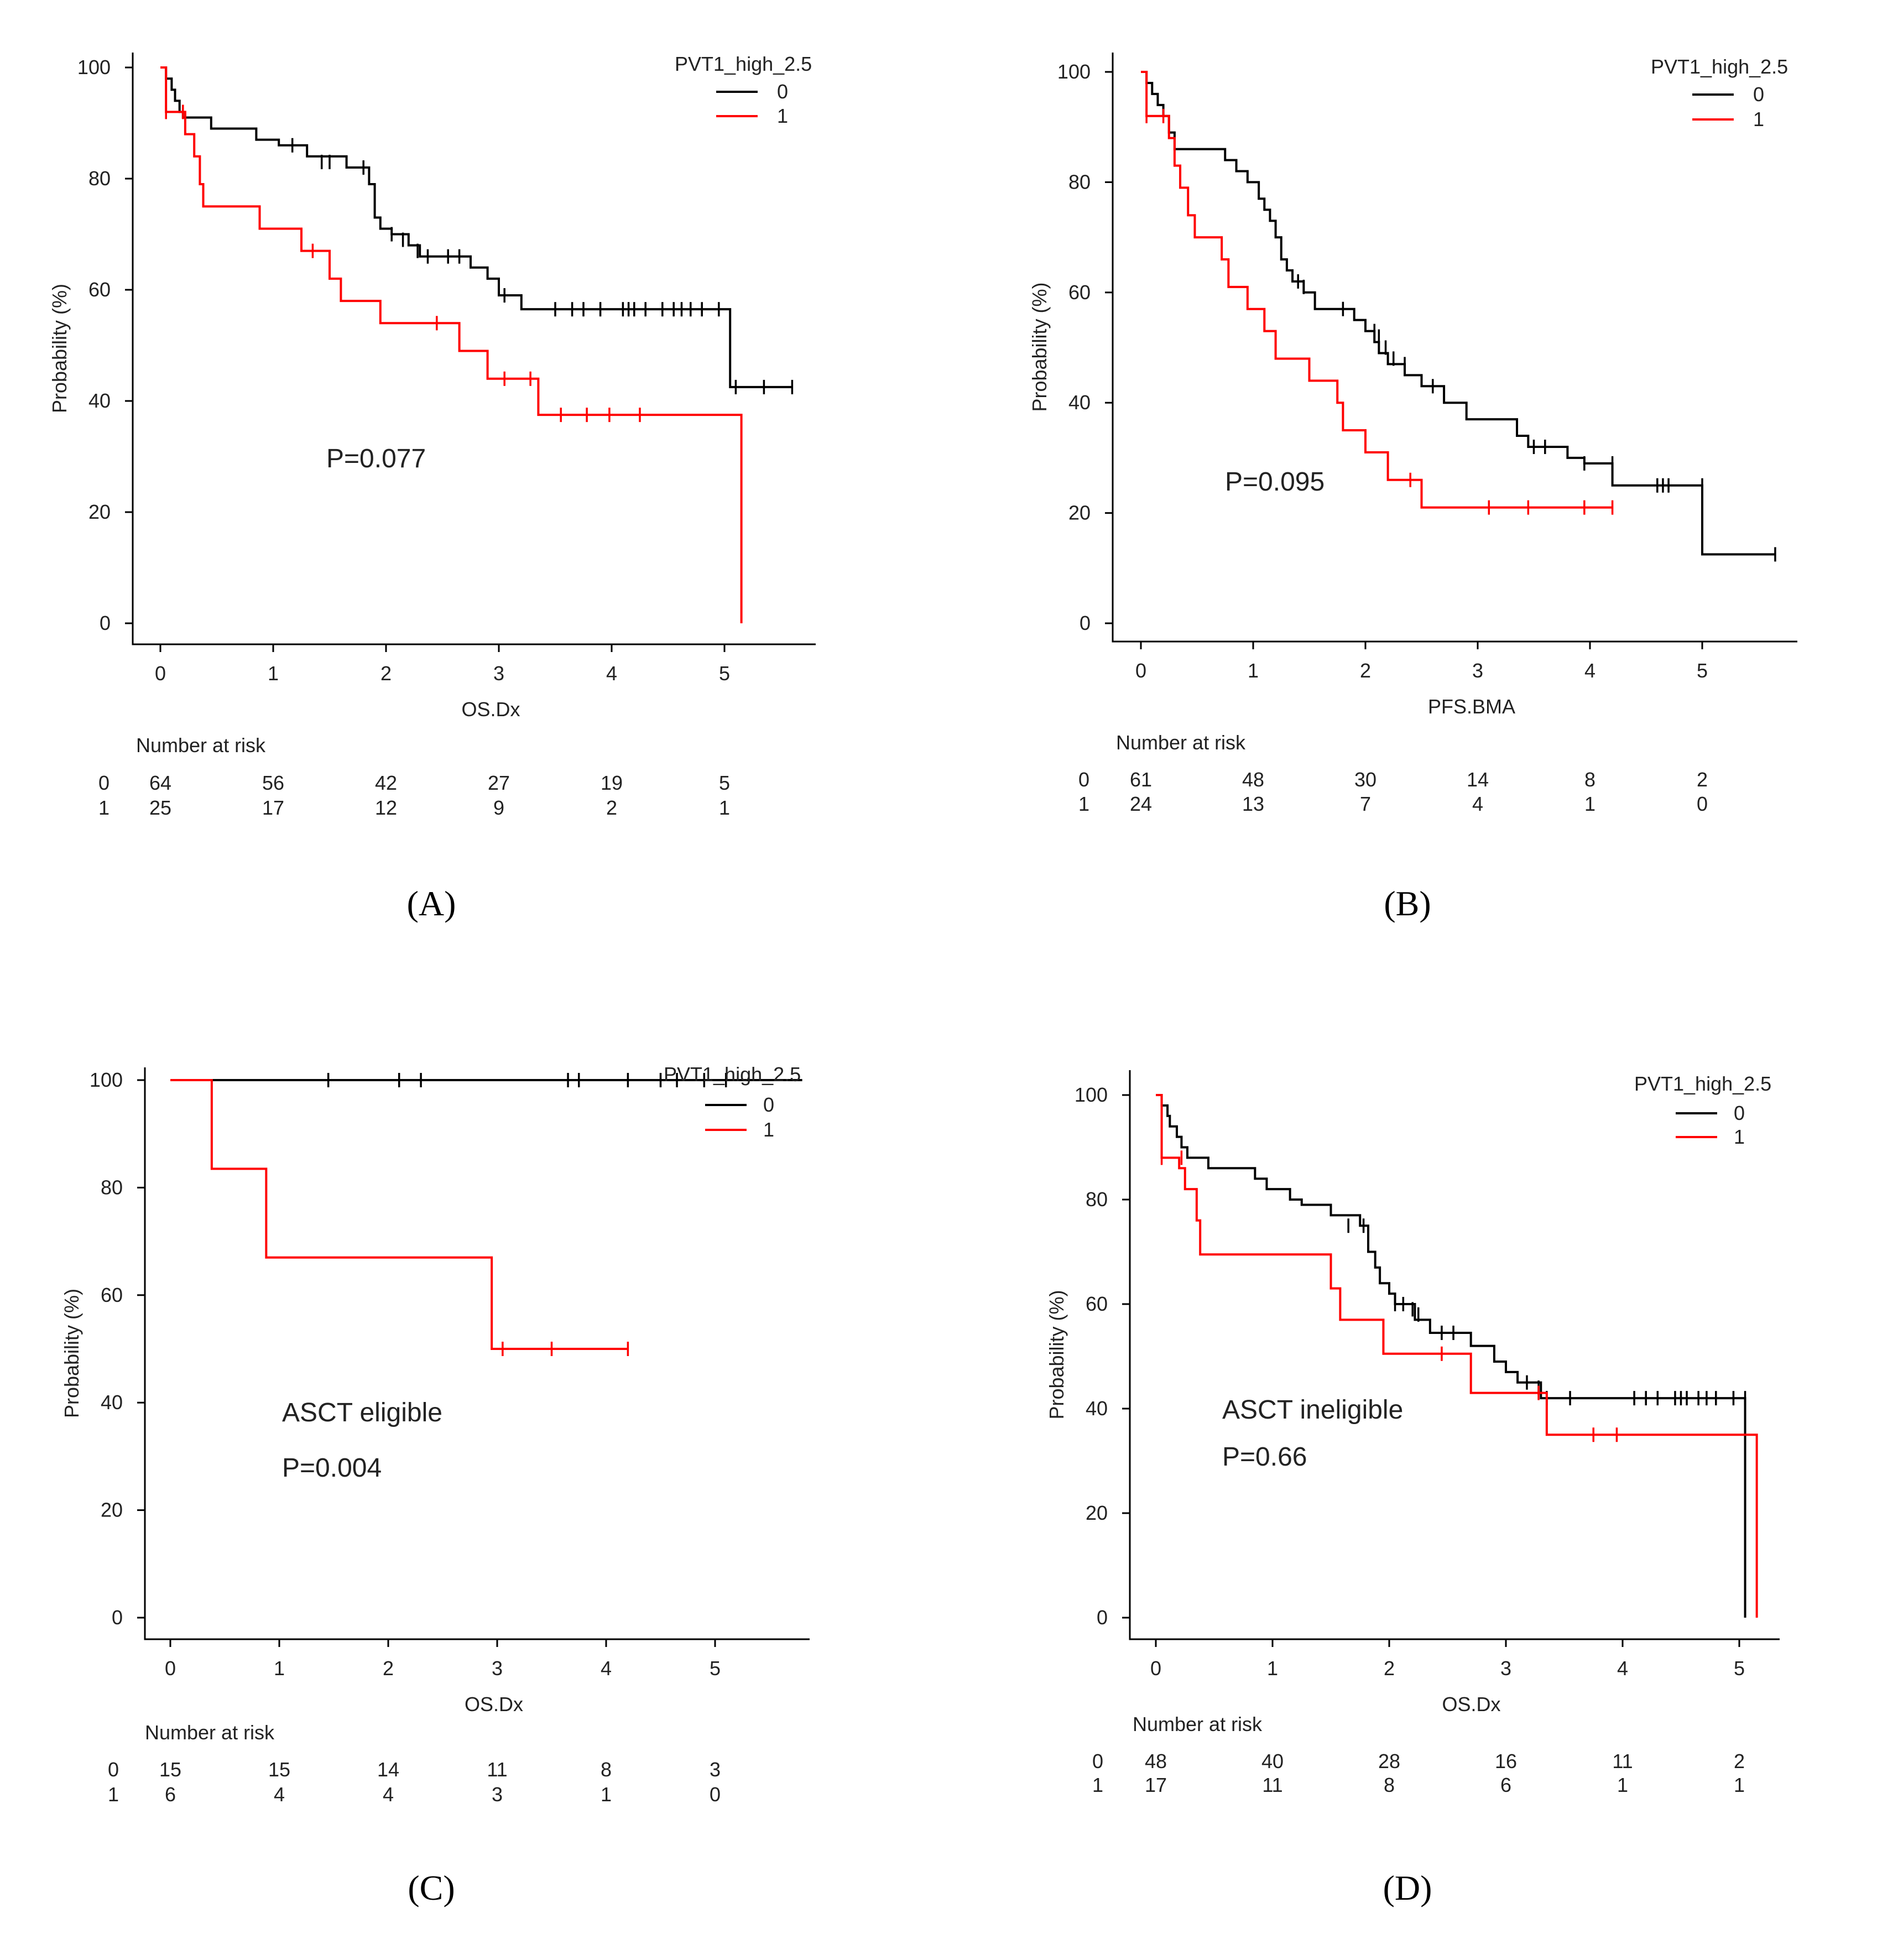 This screenshot has height=1960, width=1898. What do you see at coordinates (431, 1887) in the screenshot?
I see `panel-label: (C)` at bounding box center [431, 1887].